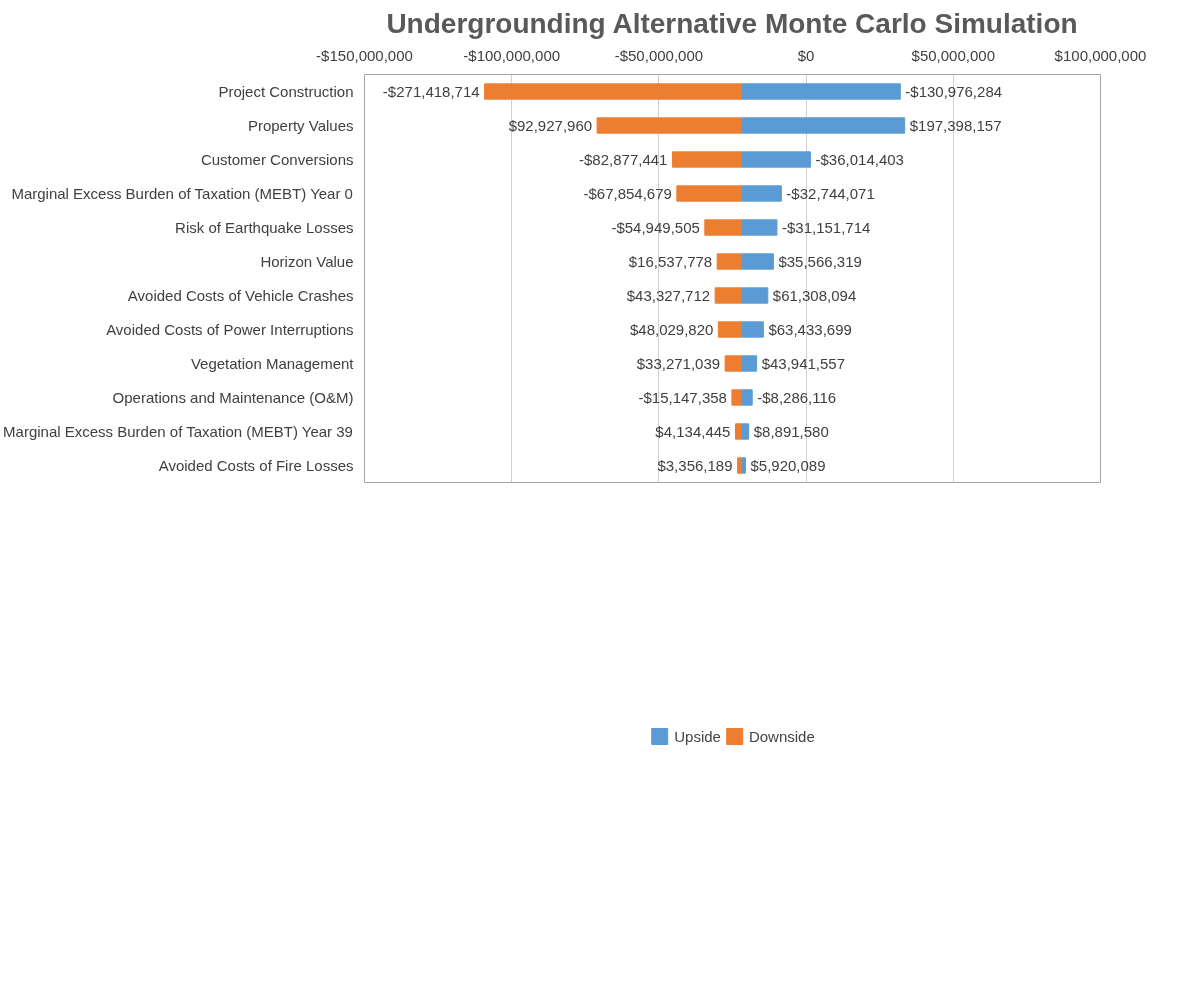 The width and height of the screenshot is (1179, 998). I want to click on annotation: $5,920,089, so click(788, 465).